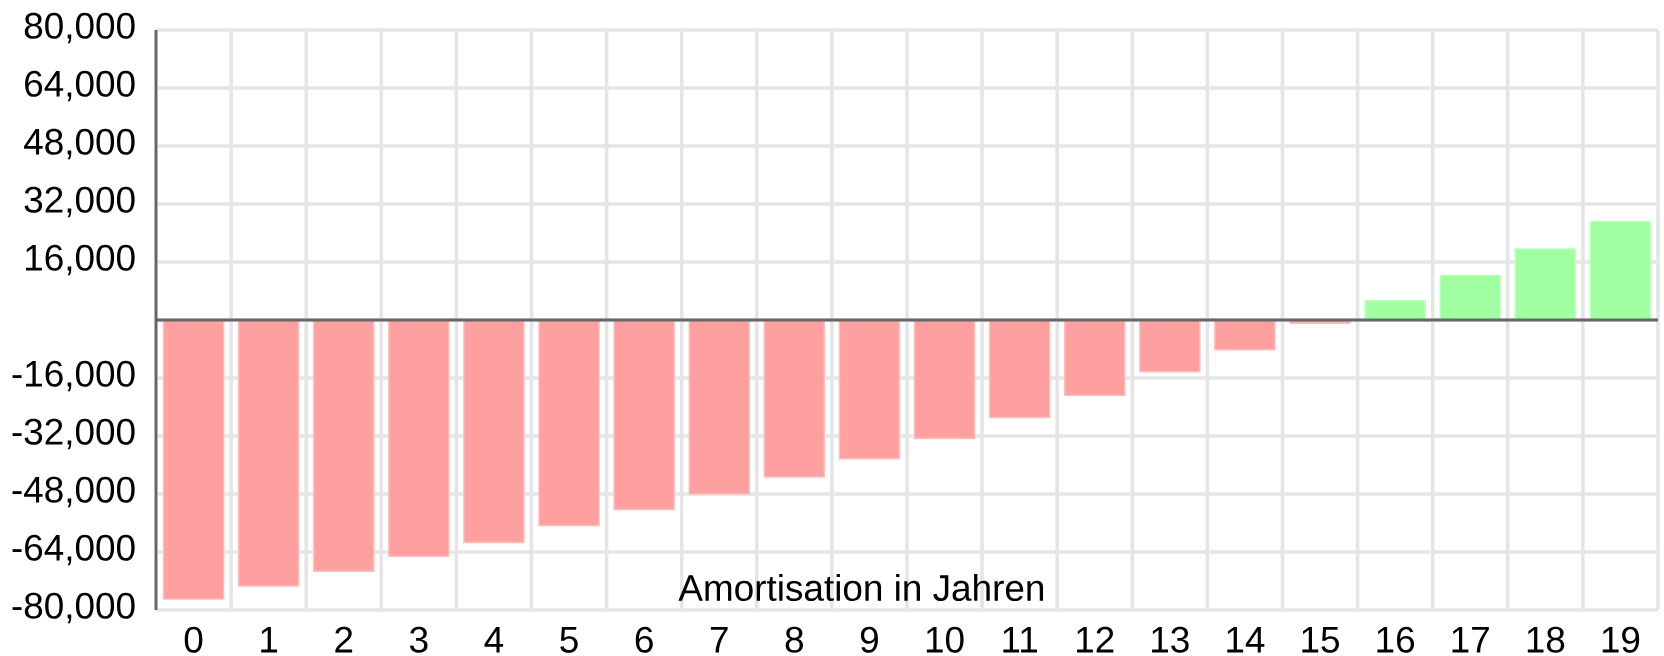 This screenshot has width=1664, height=656. Describe the element at coordinates (269, 640) in the screenshot. I see `x-tick-label: 1` at that location.